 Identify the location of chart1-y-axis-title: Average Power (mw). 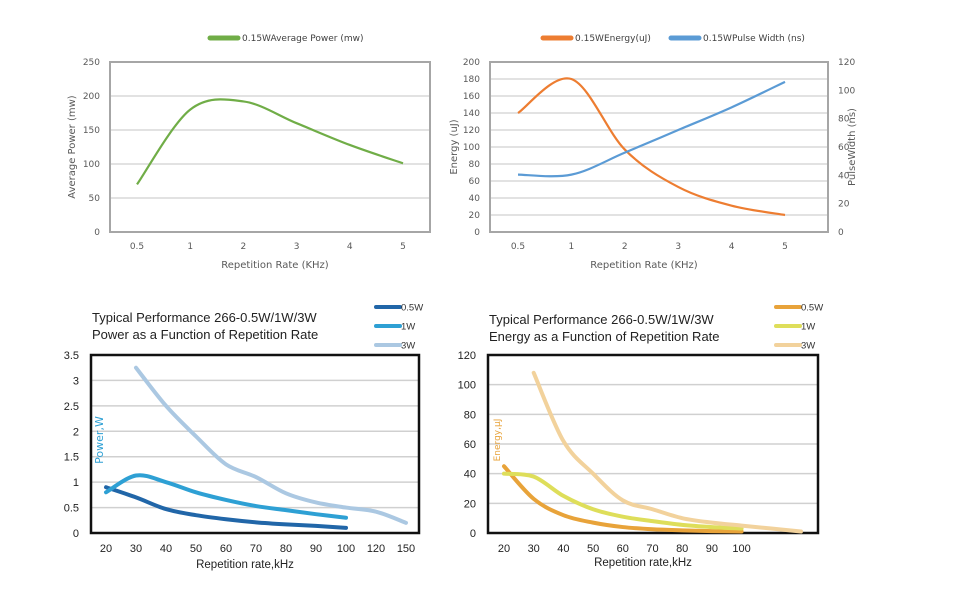
(72, 146).